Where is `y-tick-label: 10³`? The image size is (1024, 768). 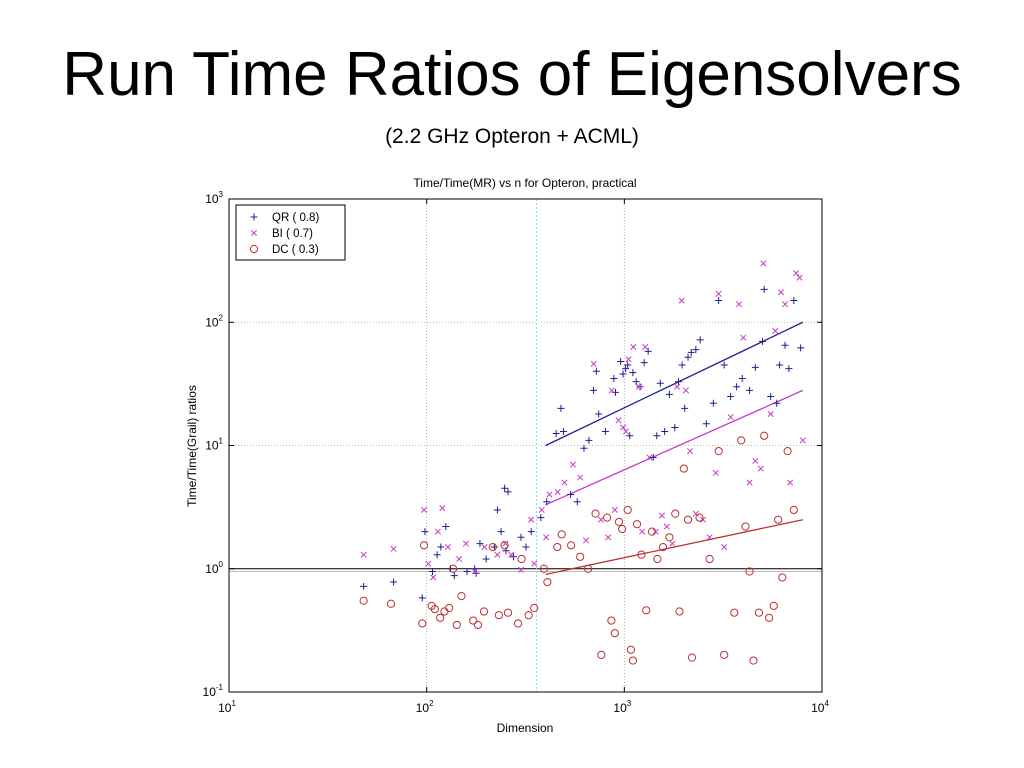 y-tick-label: 10³ is located at coordinates (214, 198).